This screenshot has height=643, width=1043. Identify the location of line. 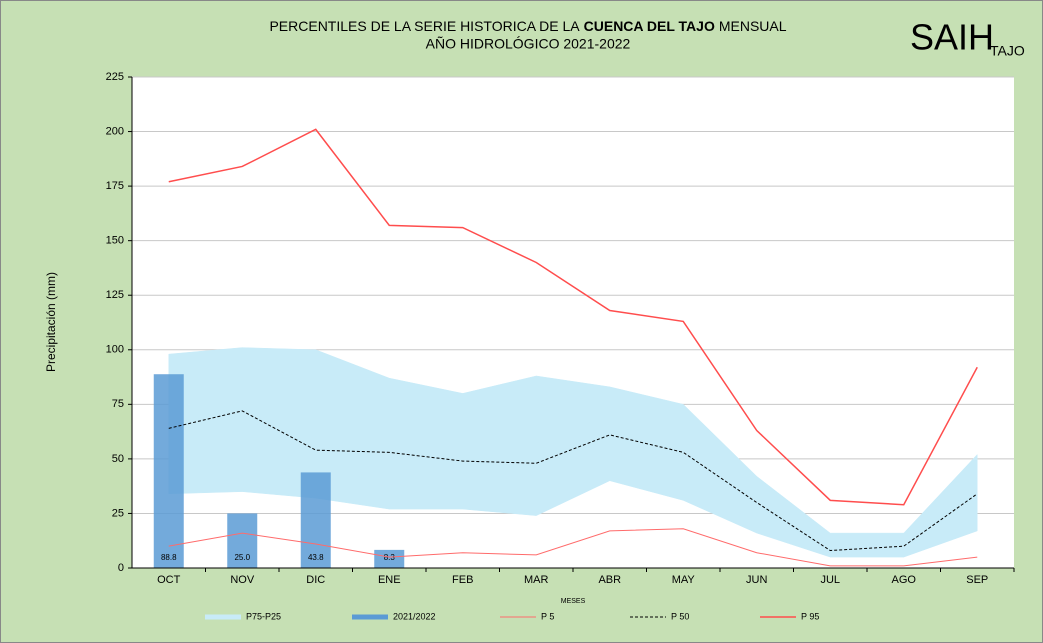
(573, 547).